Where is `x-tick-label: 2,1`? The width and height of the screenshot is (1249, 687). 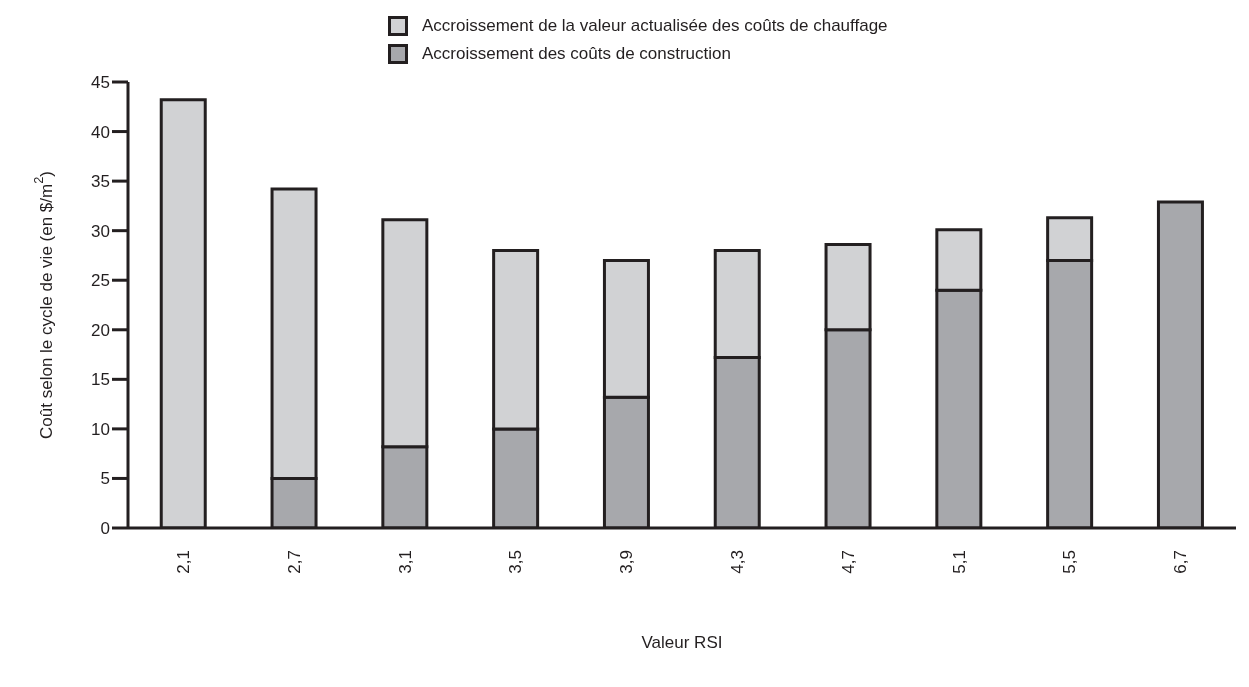
x-tick-label: 2,1 is located at coordinates (183, 562).